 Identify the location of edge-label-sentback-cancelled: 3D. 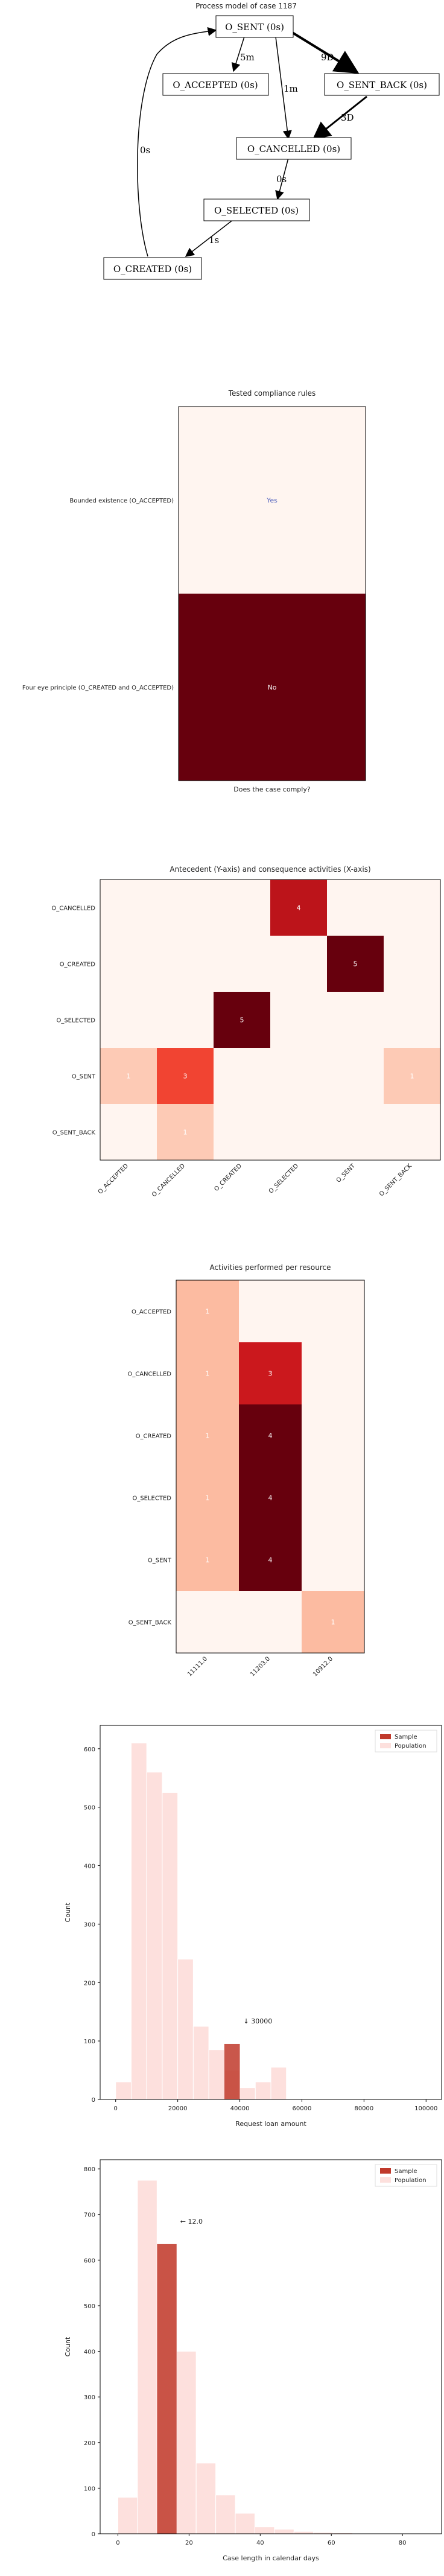
(347, 118).